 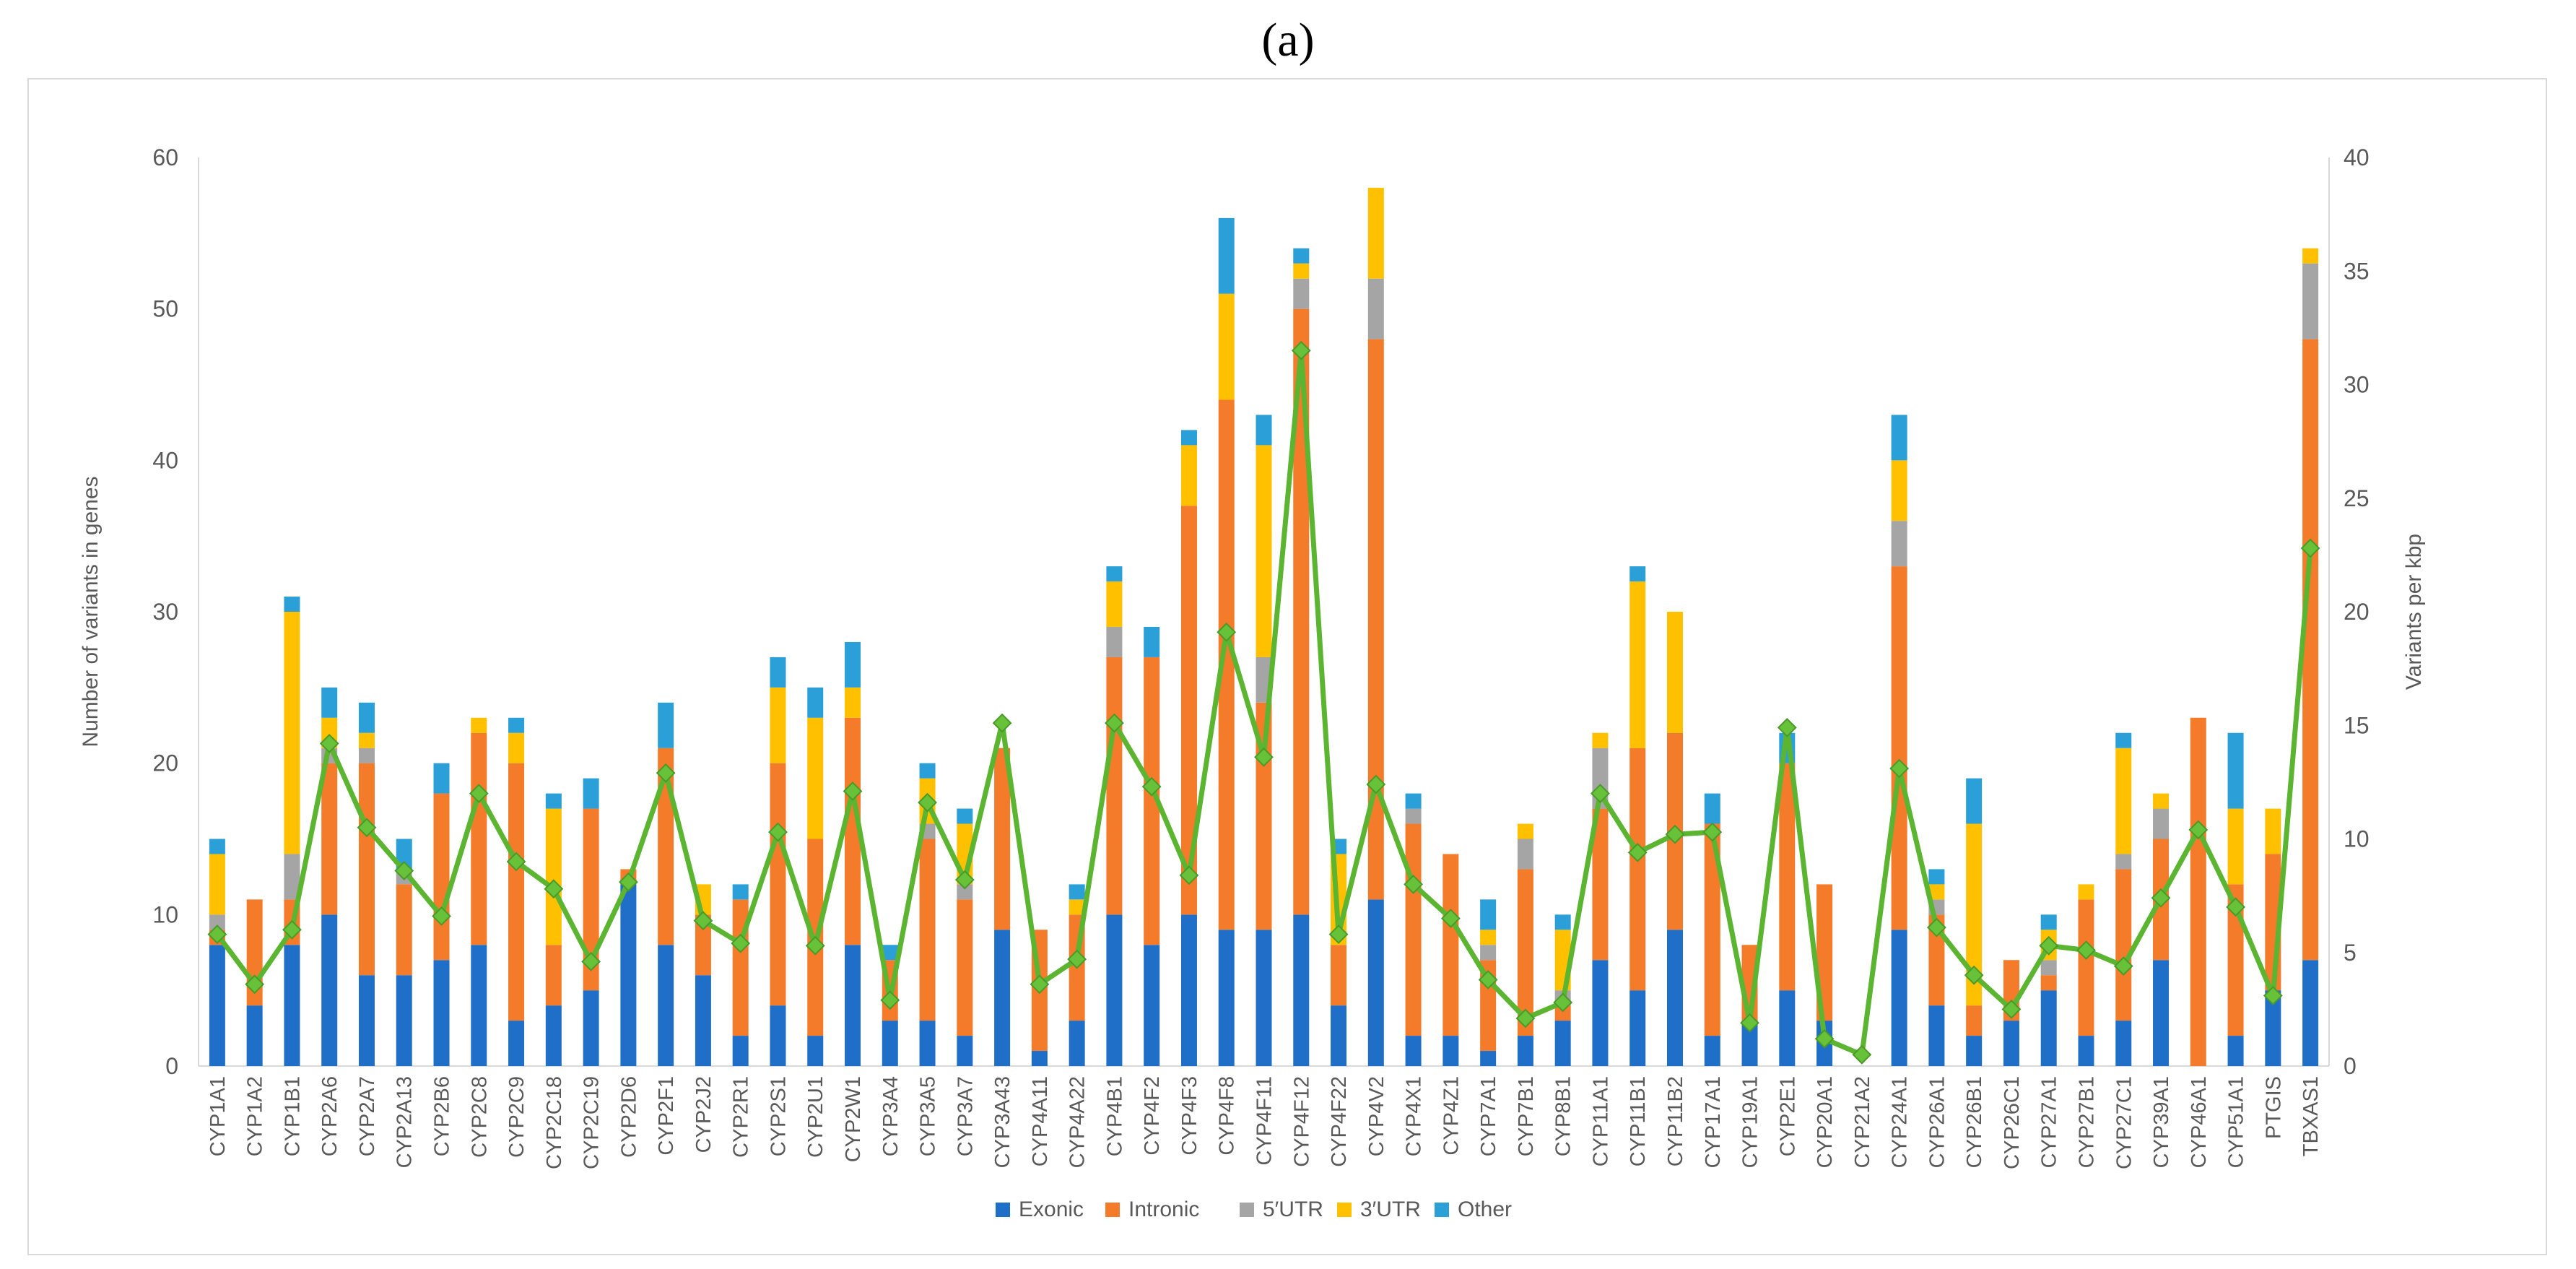 I want to click on x-tick-label: CYP2B6, so click(x=443, y=1116).